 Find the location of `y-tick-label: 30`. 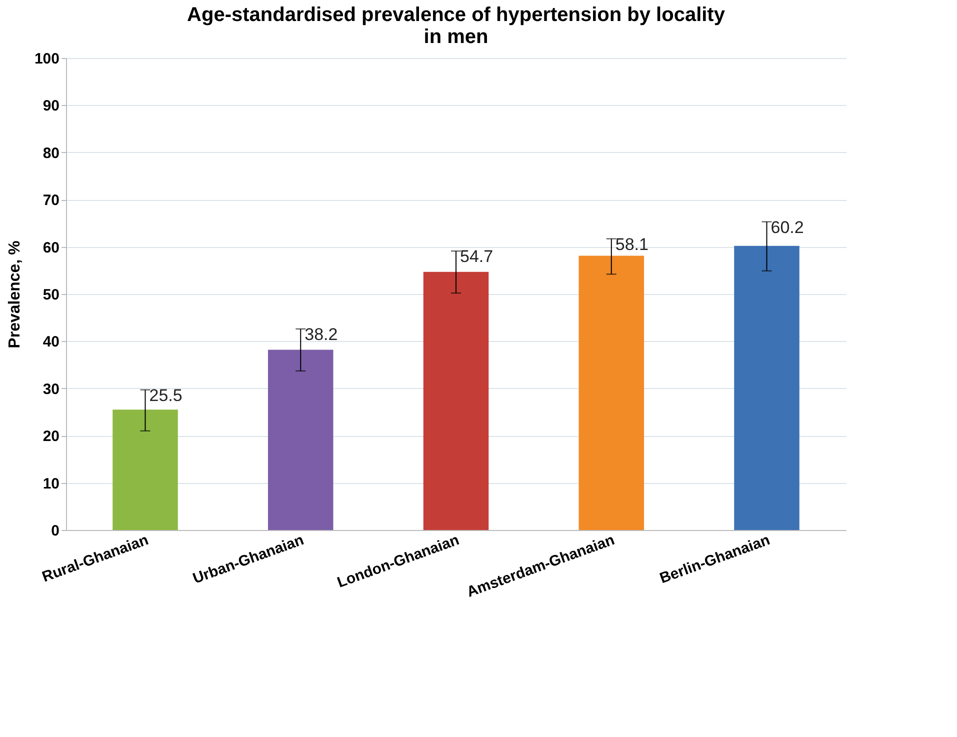

y-tick-label: 30 is located at coordinates (51, 389).